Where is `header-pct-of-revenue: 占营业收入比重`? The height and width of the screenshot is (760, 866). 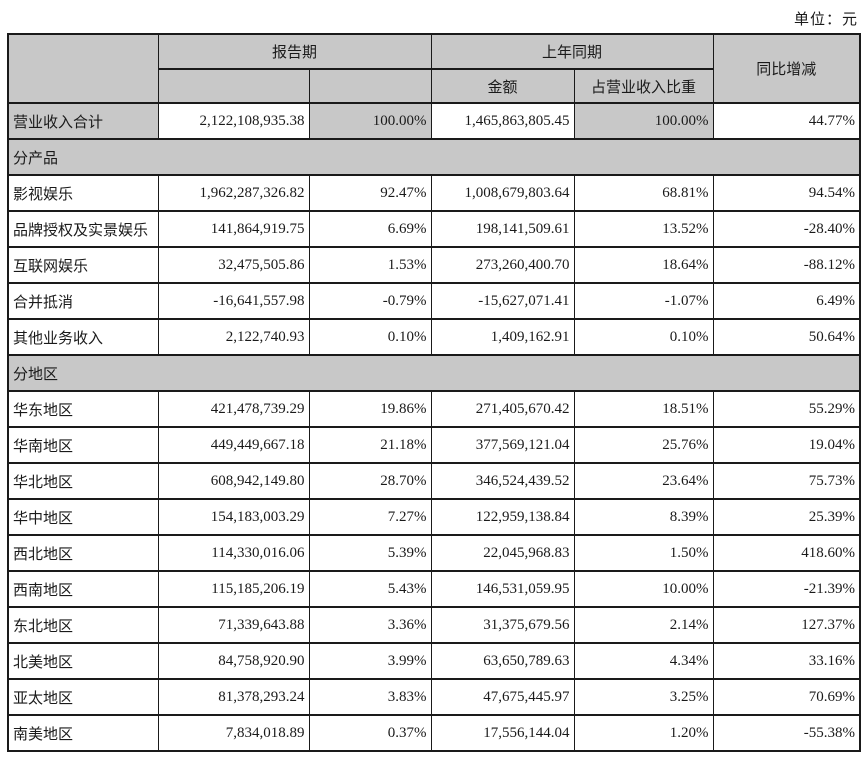
header-pct-of-revenue: 占营业收入比重 is located at coordinates (643, 86).